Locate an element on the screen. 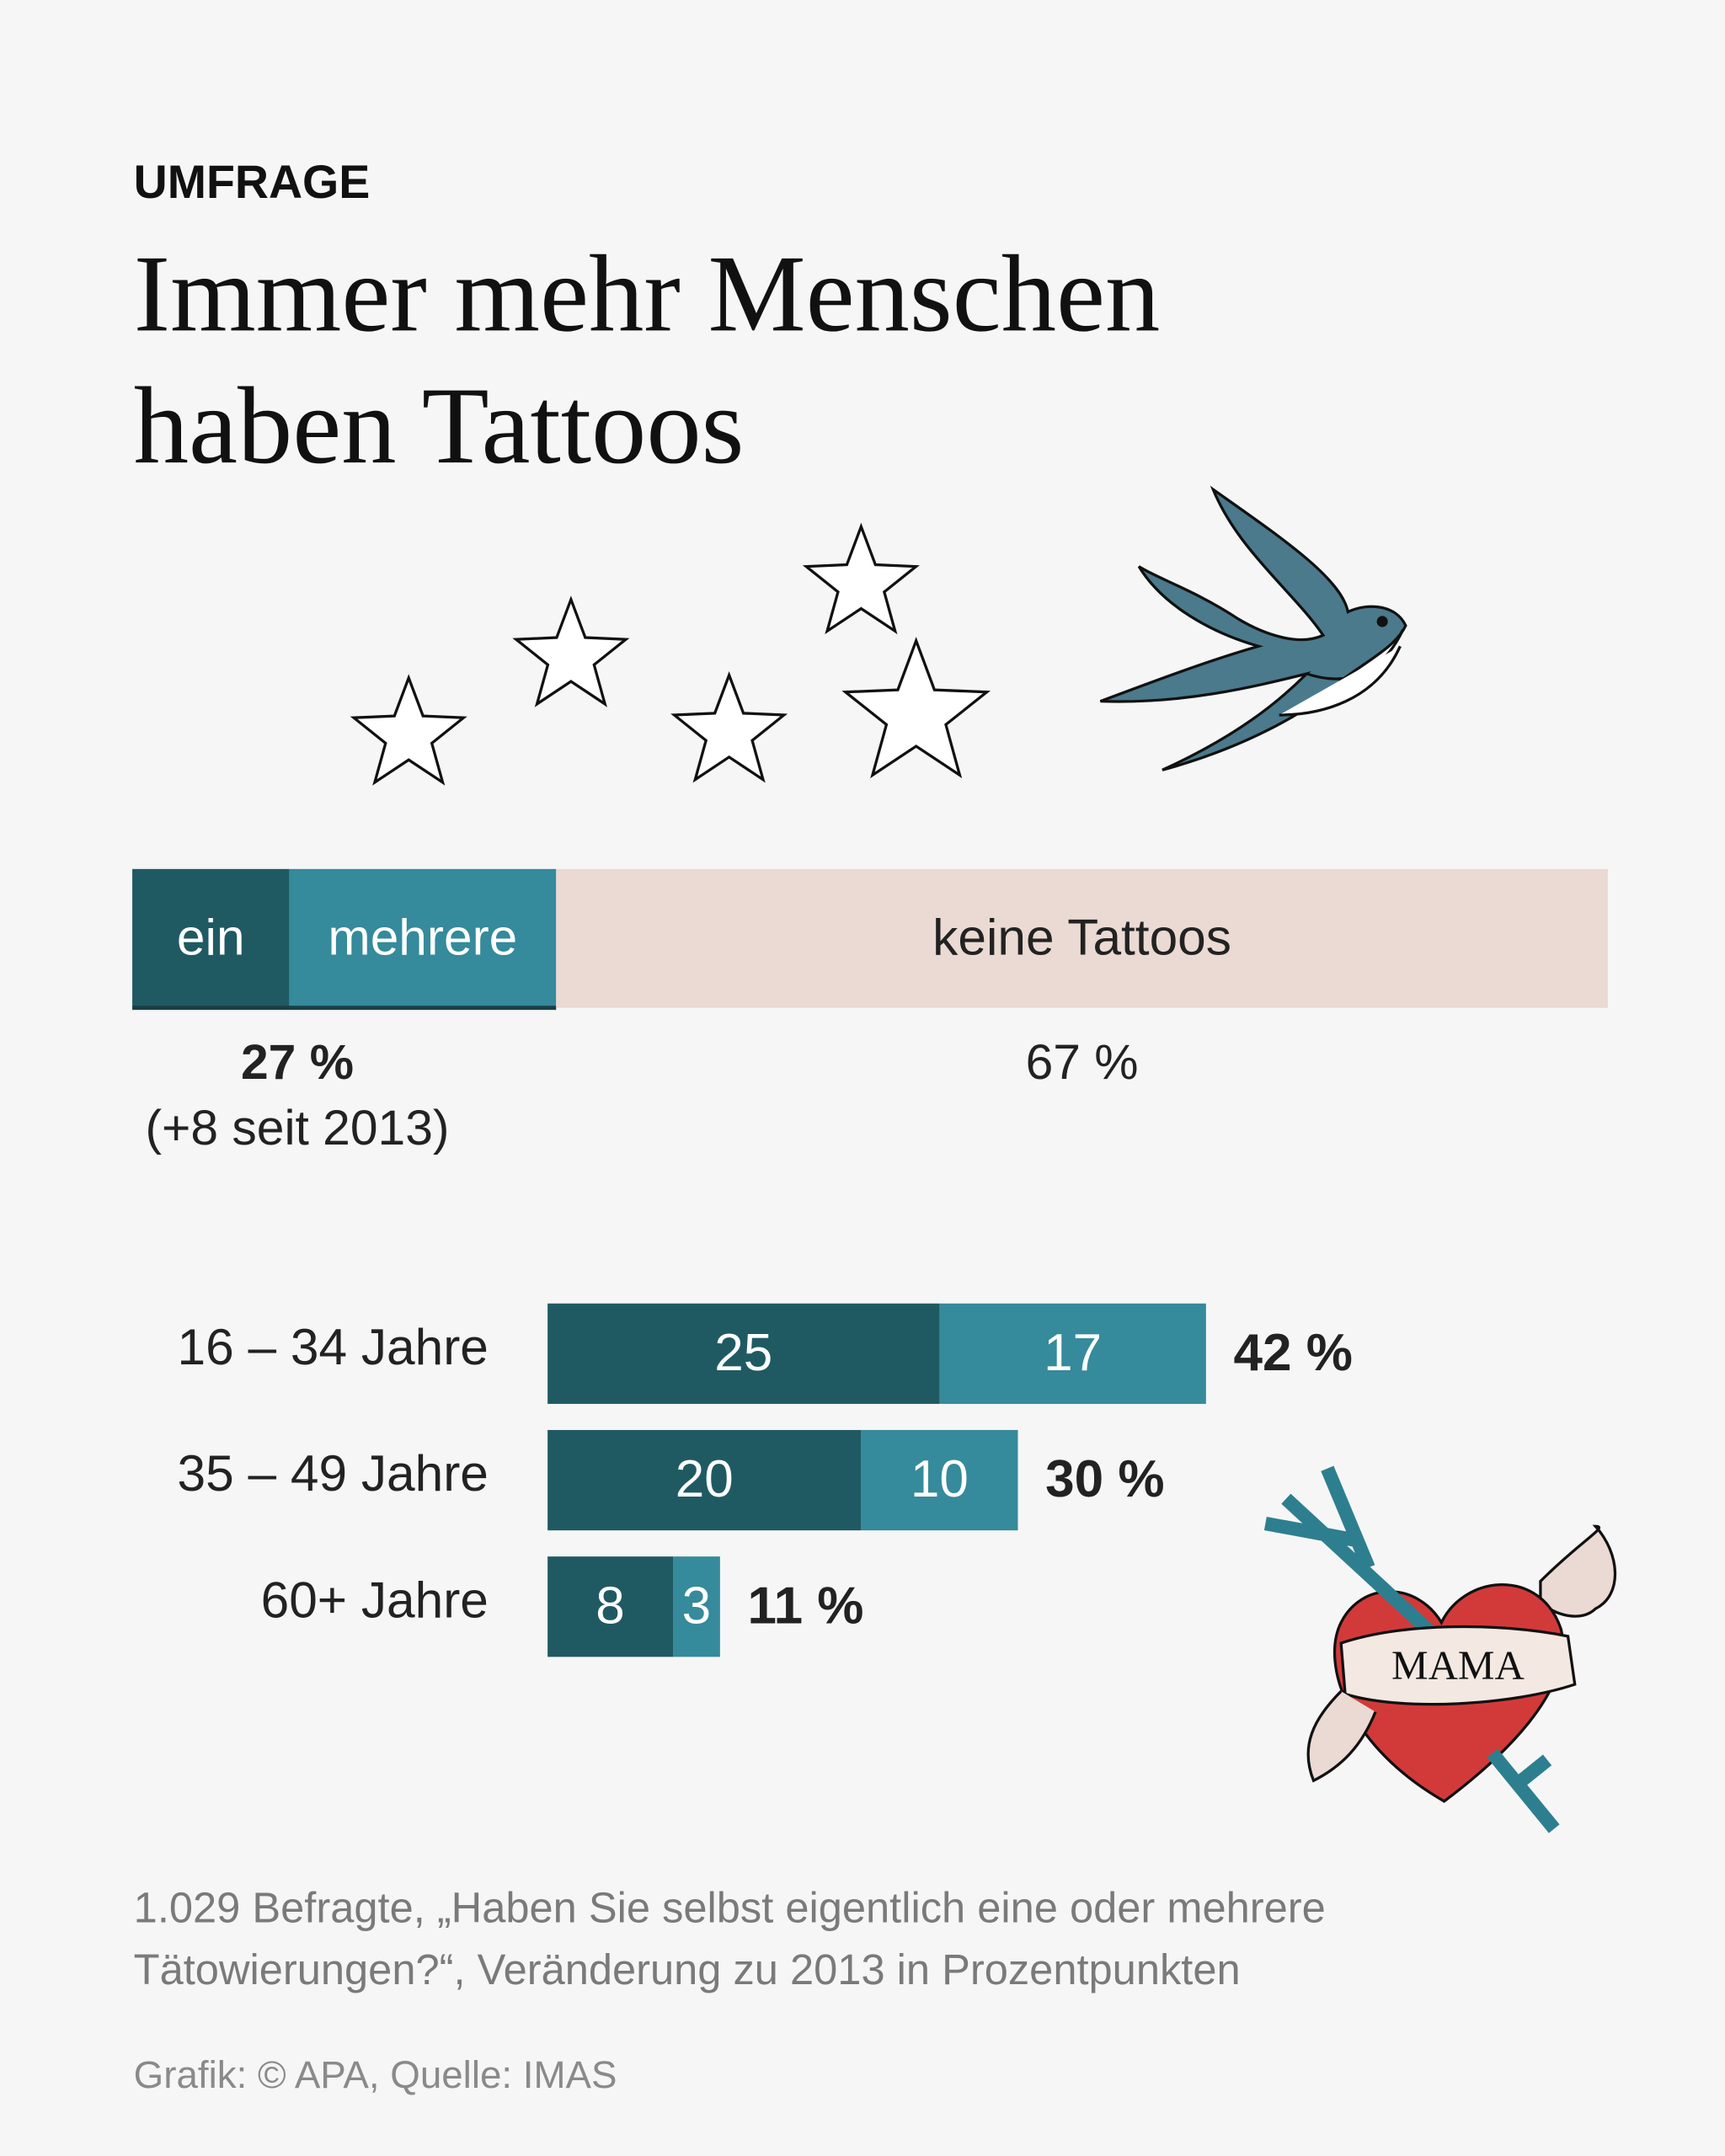  legend-label: ein is located at coordinates (211, 938).